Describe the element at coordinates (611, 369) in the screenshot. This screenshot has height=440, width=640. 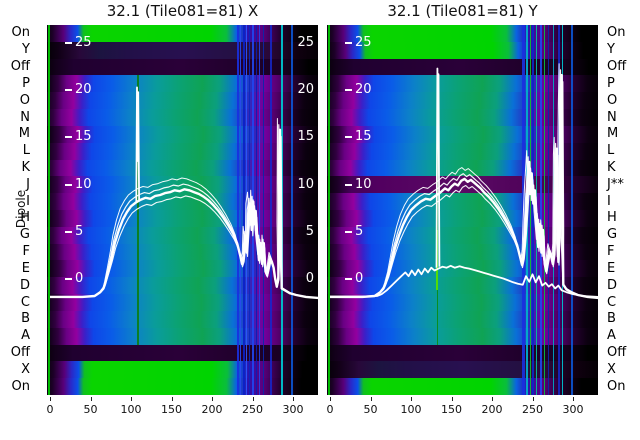
I see `dipole-row-label: X` at that location.